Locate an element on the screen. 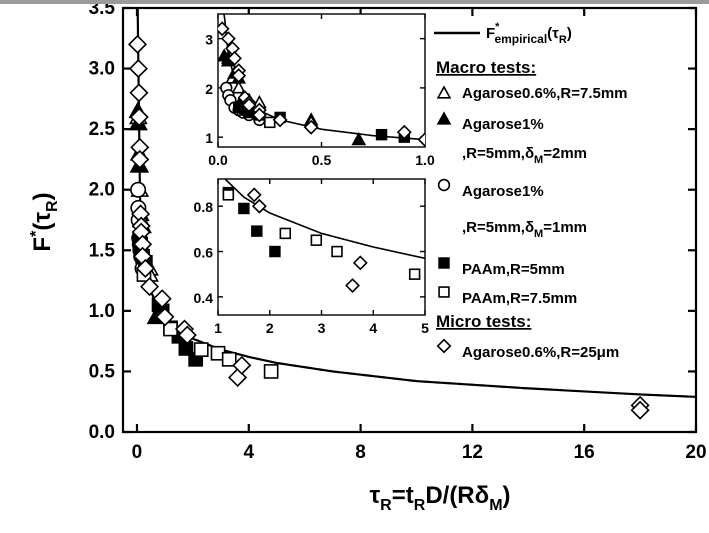 This screenshot has height=533, width=709. main-x-tick-label: 12 is located at coordinates (472, 452).